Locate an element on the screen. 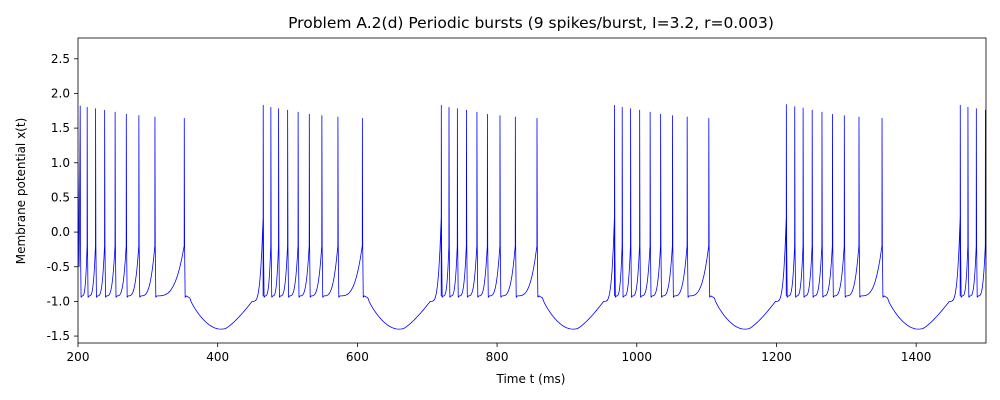 This screenshot has width=1000, height=400. y-tick-label: -0.5 is located at coordinates (58, 267).